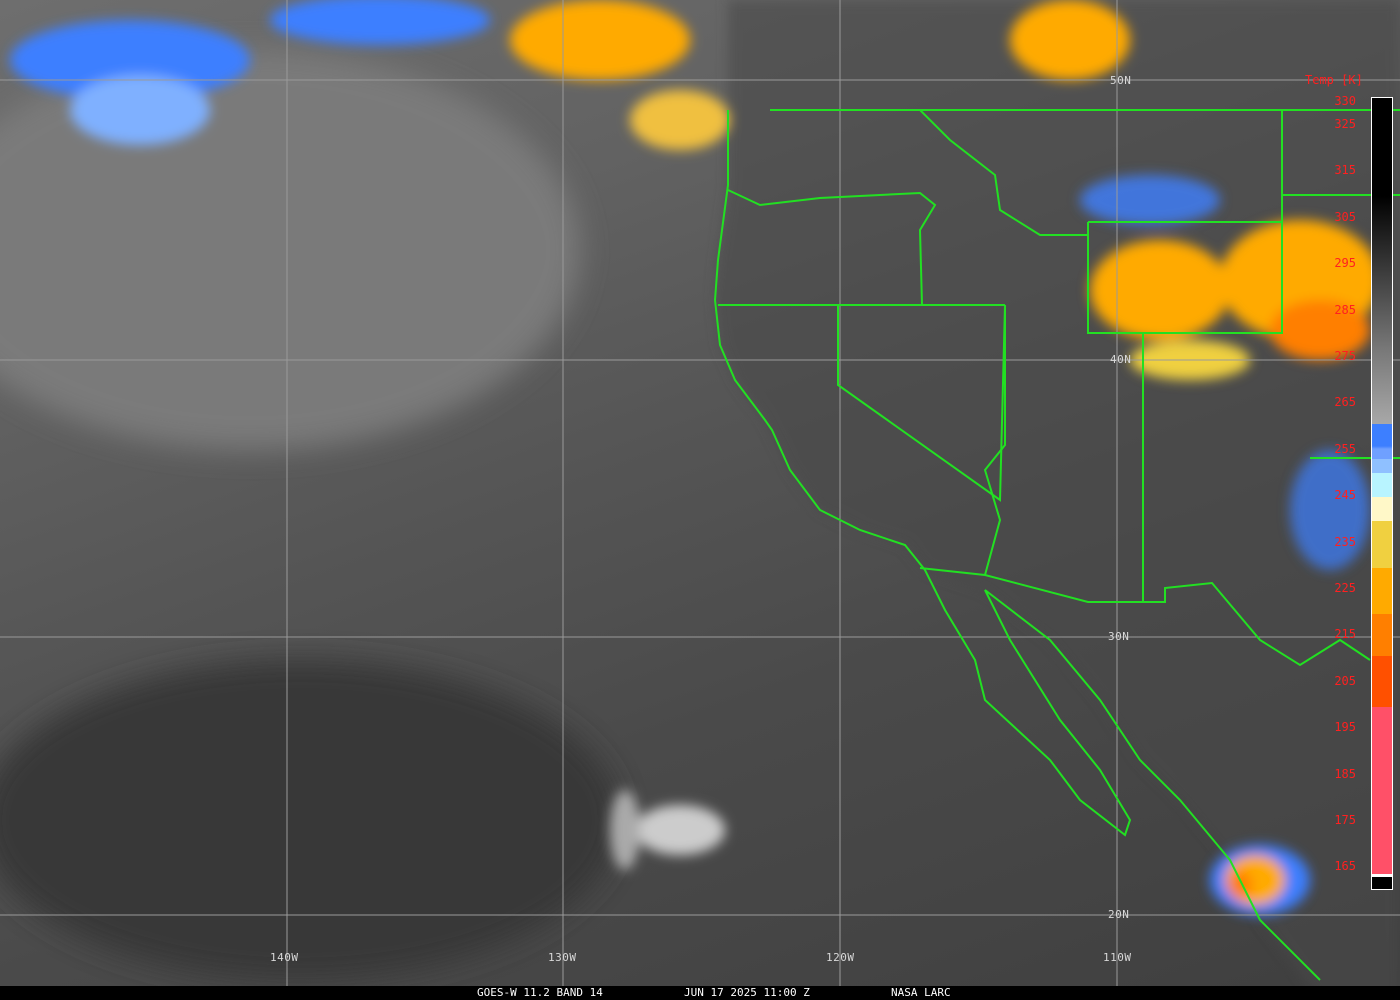  What do you see at coordinates (1003, 172) in the screenshot?
I see `id-mt-border` at bounding box center [1003, 172].